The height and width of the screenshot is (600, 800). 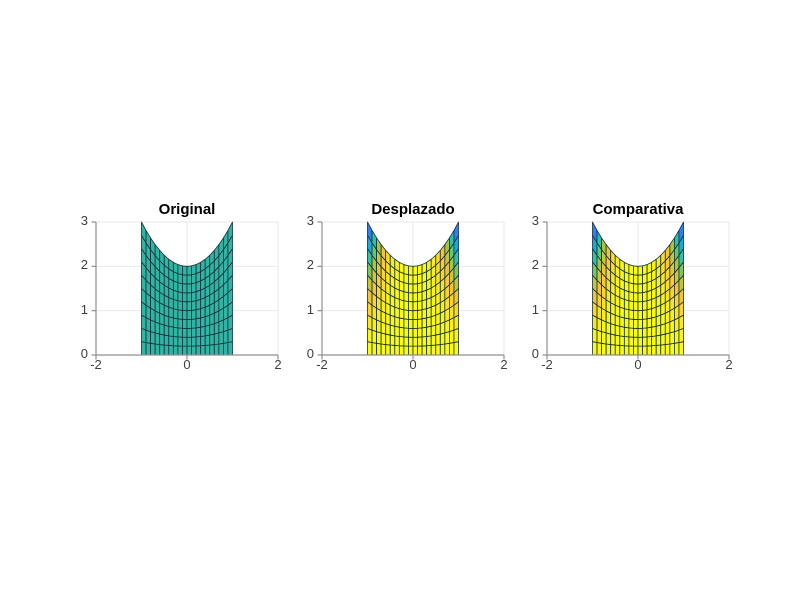 What do you see at coordinates (638, 209) in the screenshot?
I see `subplot-title-comparativa: Comparativa` at bounding box center [638, 209].